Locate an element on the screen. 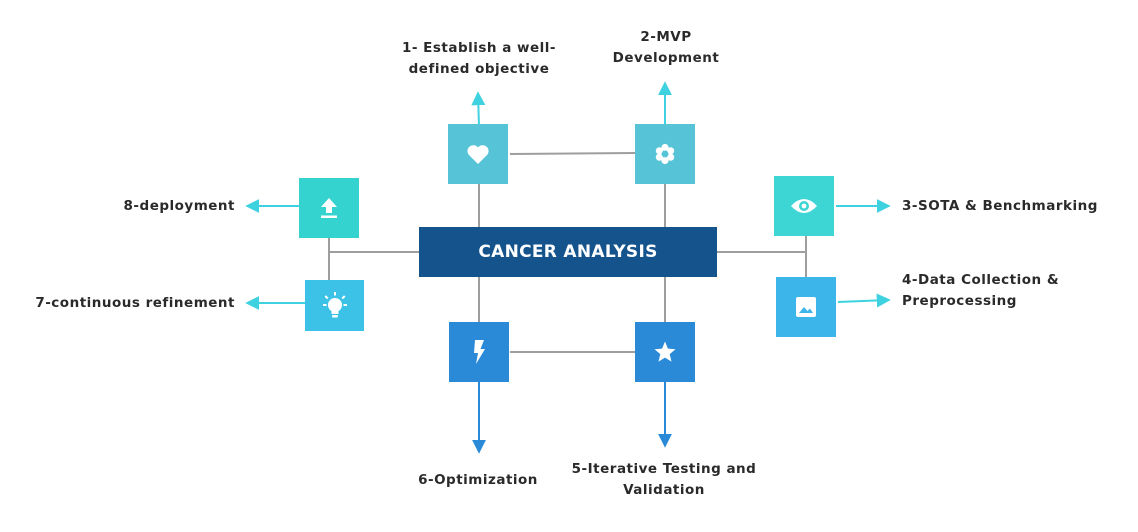  lightning-icon is located at coordinates (479, 352).